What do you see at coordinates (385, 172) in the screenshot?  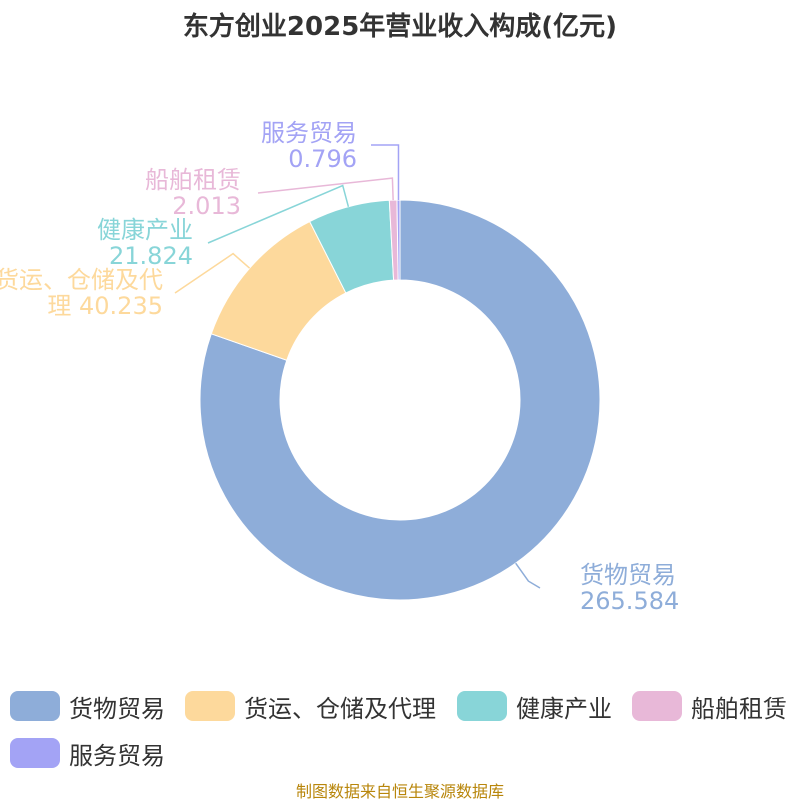 I see `leader-line-service-trade` at bounding box center [385, 172].